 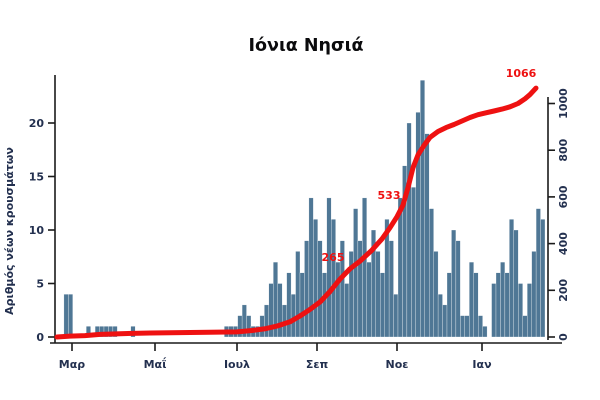 I want to click on milestone-label: 1066, so click(x=521, y=73).